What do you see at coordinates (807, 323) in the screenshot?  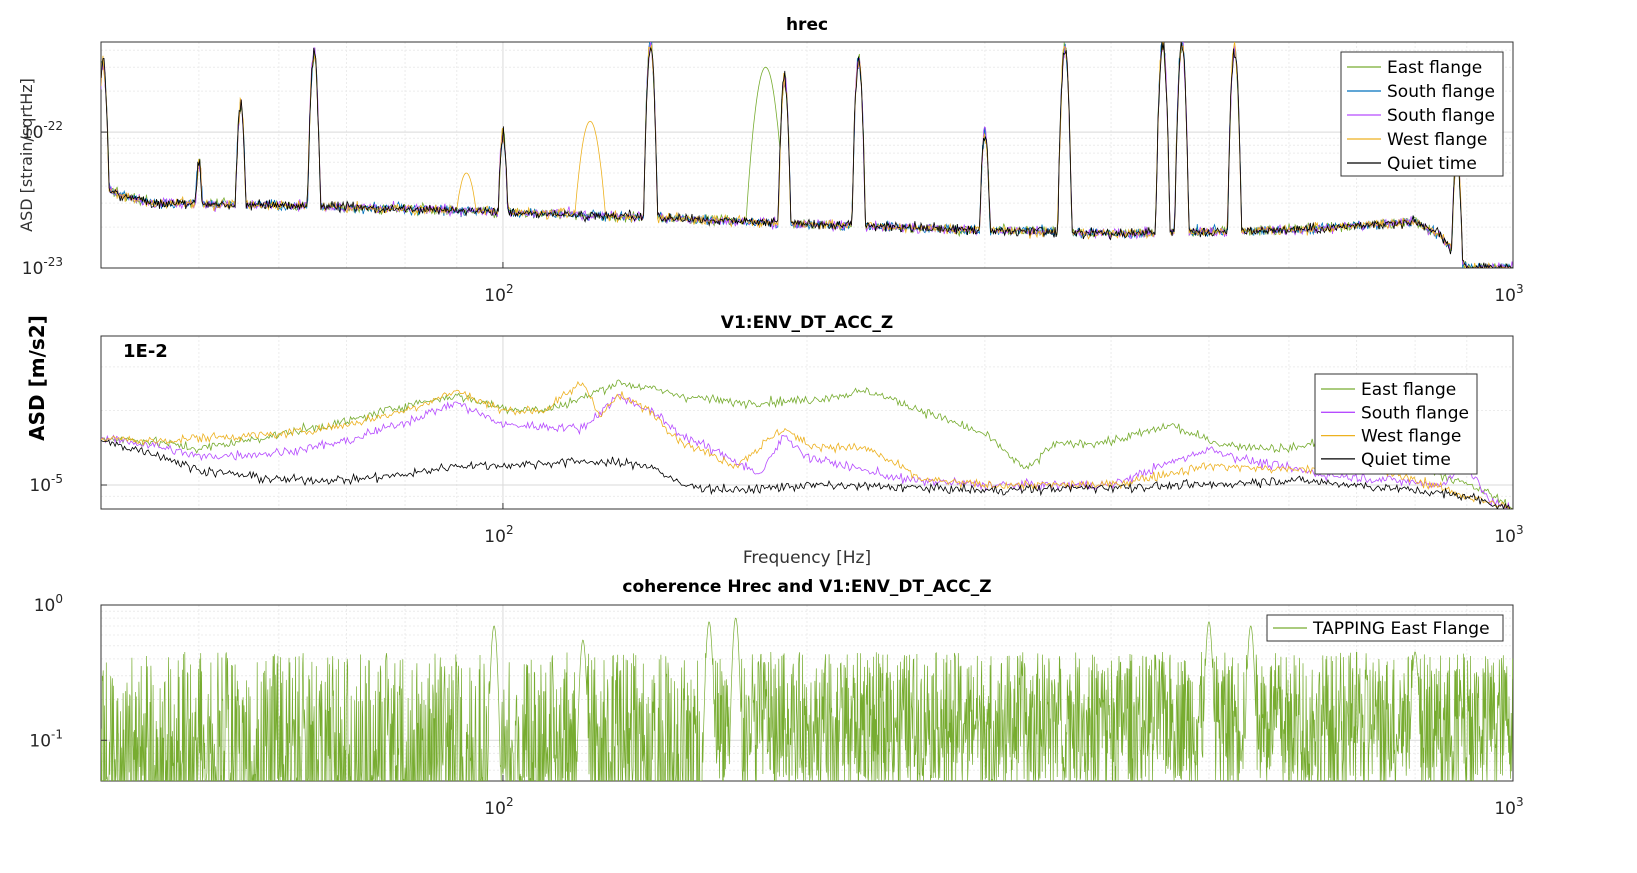 I see `chart-title-2: V1:ENV_DT_ACC_Z` at bounding box center [807, 323].